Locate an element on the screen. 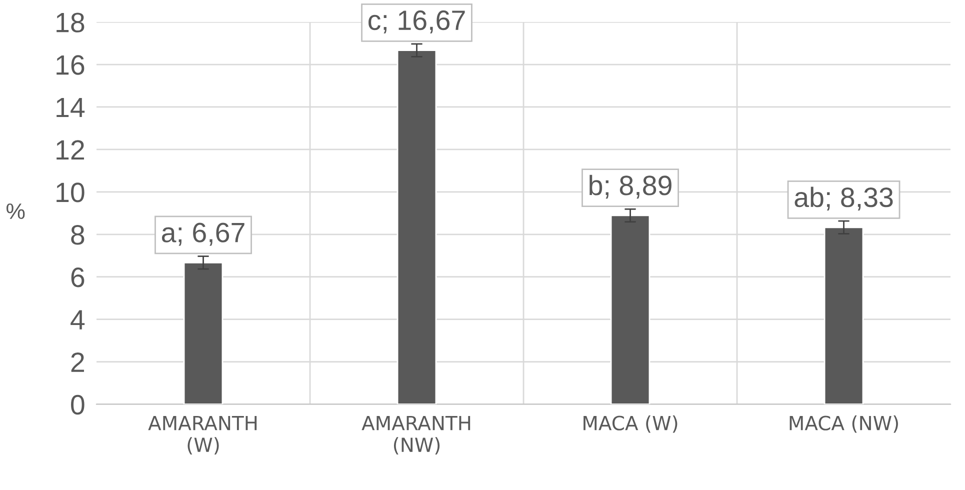 The height and width of the screenshot is (490, 965). y-axis-title: % is located at coordinates (15, 211).